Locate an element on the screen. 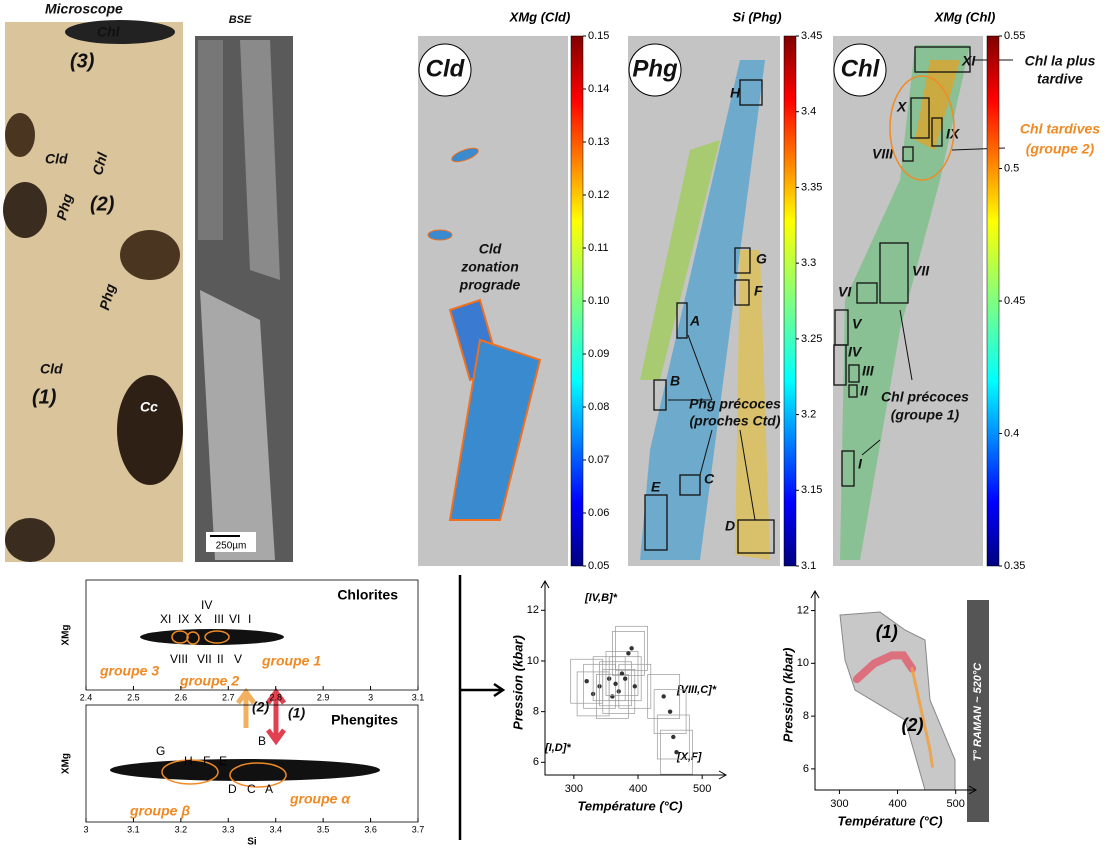  x-tick-label: 2.5 is located at coordinates (133, 697).